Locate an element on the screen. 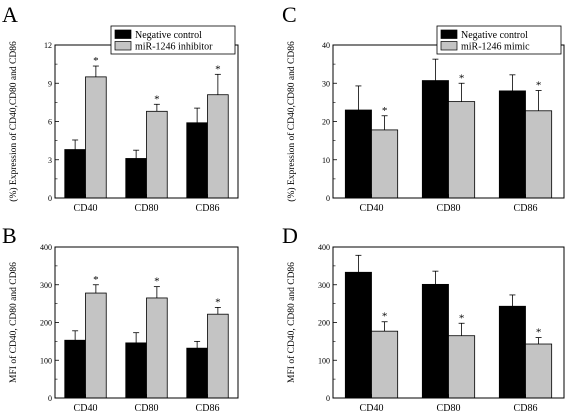 The width and height of the screenshot is (567, 412). y-tick-label: 6 is located at coordinates (50, 122).